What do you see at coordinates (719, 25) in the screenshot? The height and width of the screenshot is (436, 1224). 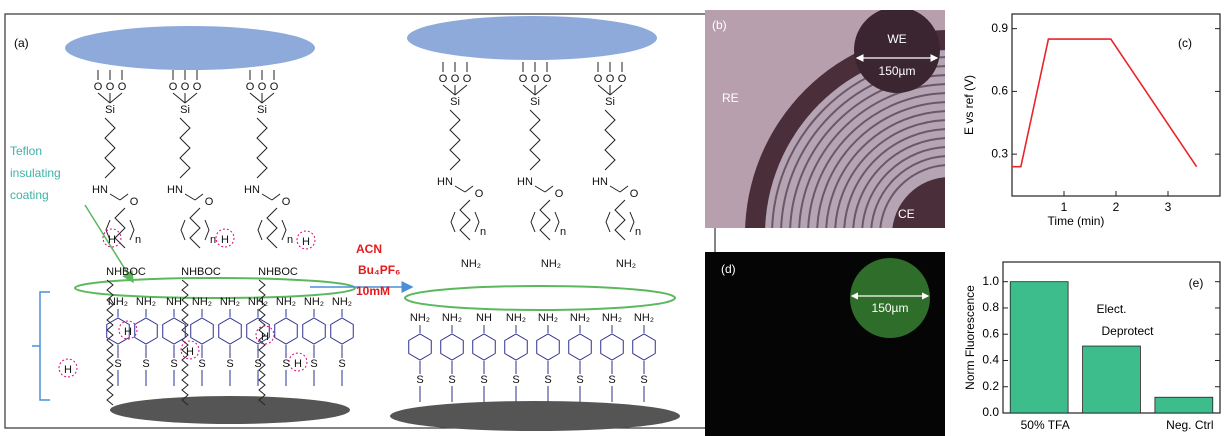 I see `panel-label: (b)` at bounding box center [719, 25].